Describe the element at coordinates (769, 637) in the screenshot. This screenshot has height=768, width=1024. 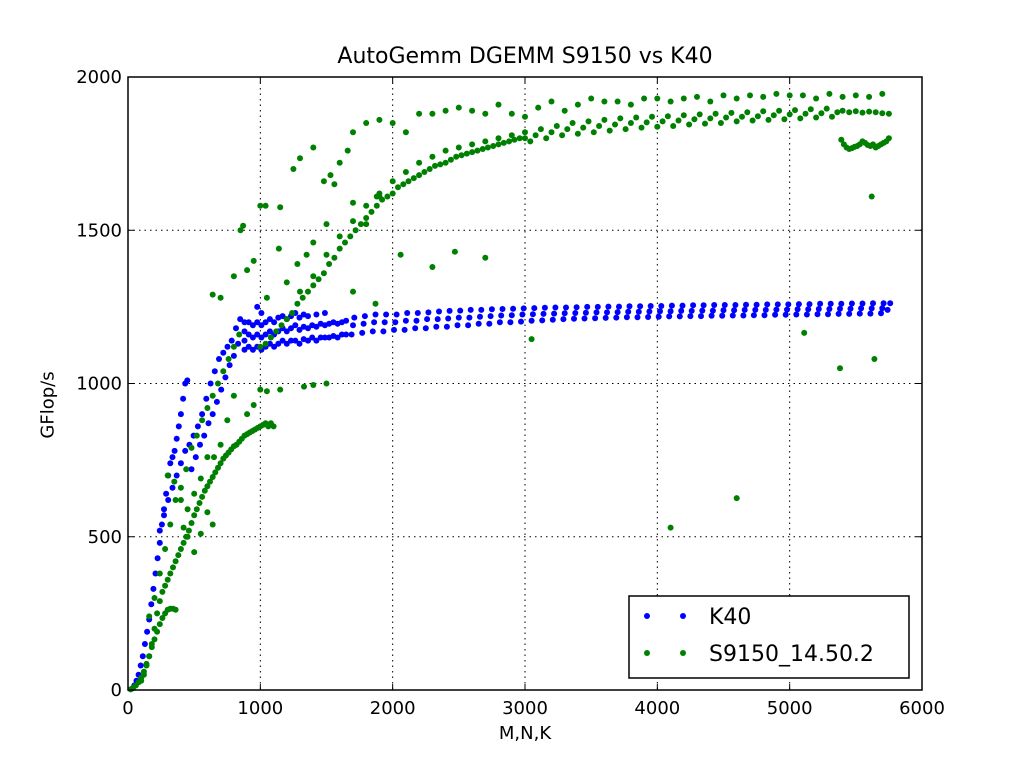
I see `legend: K40 S9150_14.50.2` at that location.